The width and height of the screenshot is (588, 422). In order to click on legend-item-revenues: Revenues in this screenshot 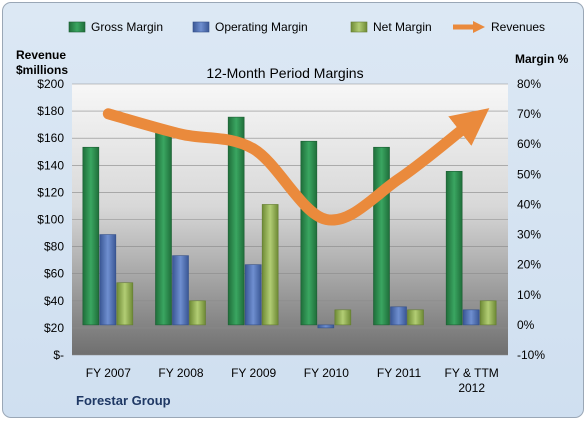, I will do `click(499, 27)`.